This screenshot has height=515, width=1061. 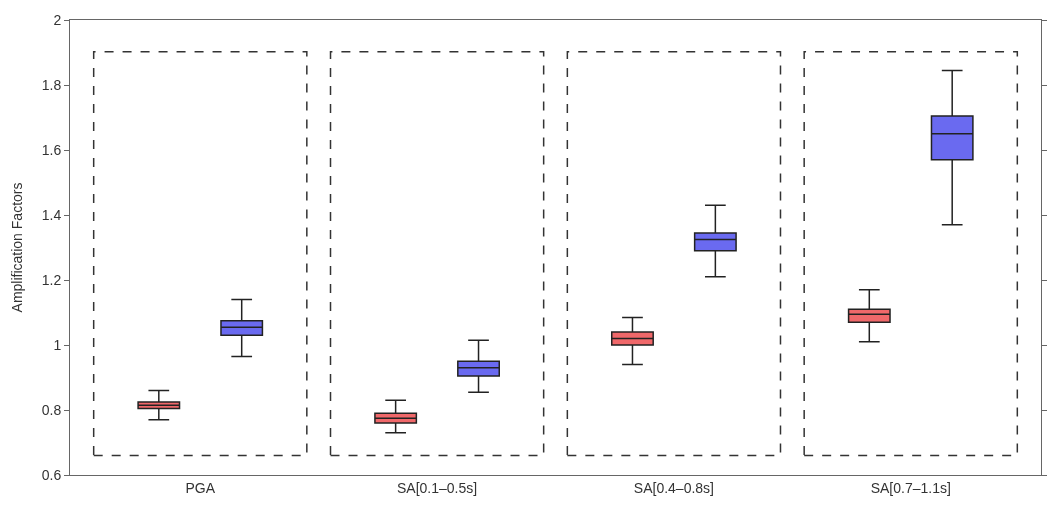 I want to click on x-tick-label: SA[0.4–0.8s], so click(x=673, y=487).